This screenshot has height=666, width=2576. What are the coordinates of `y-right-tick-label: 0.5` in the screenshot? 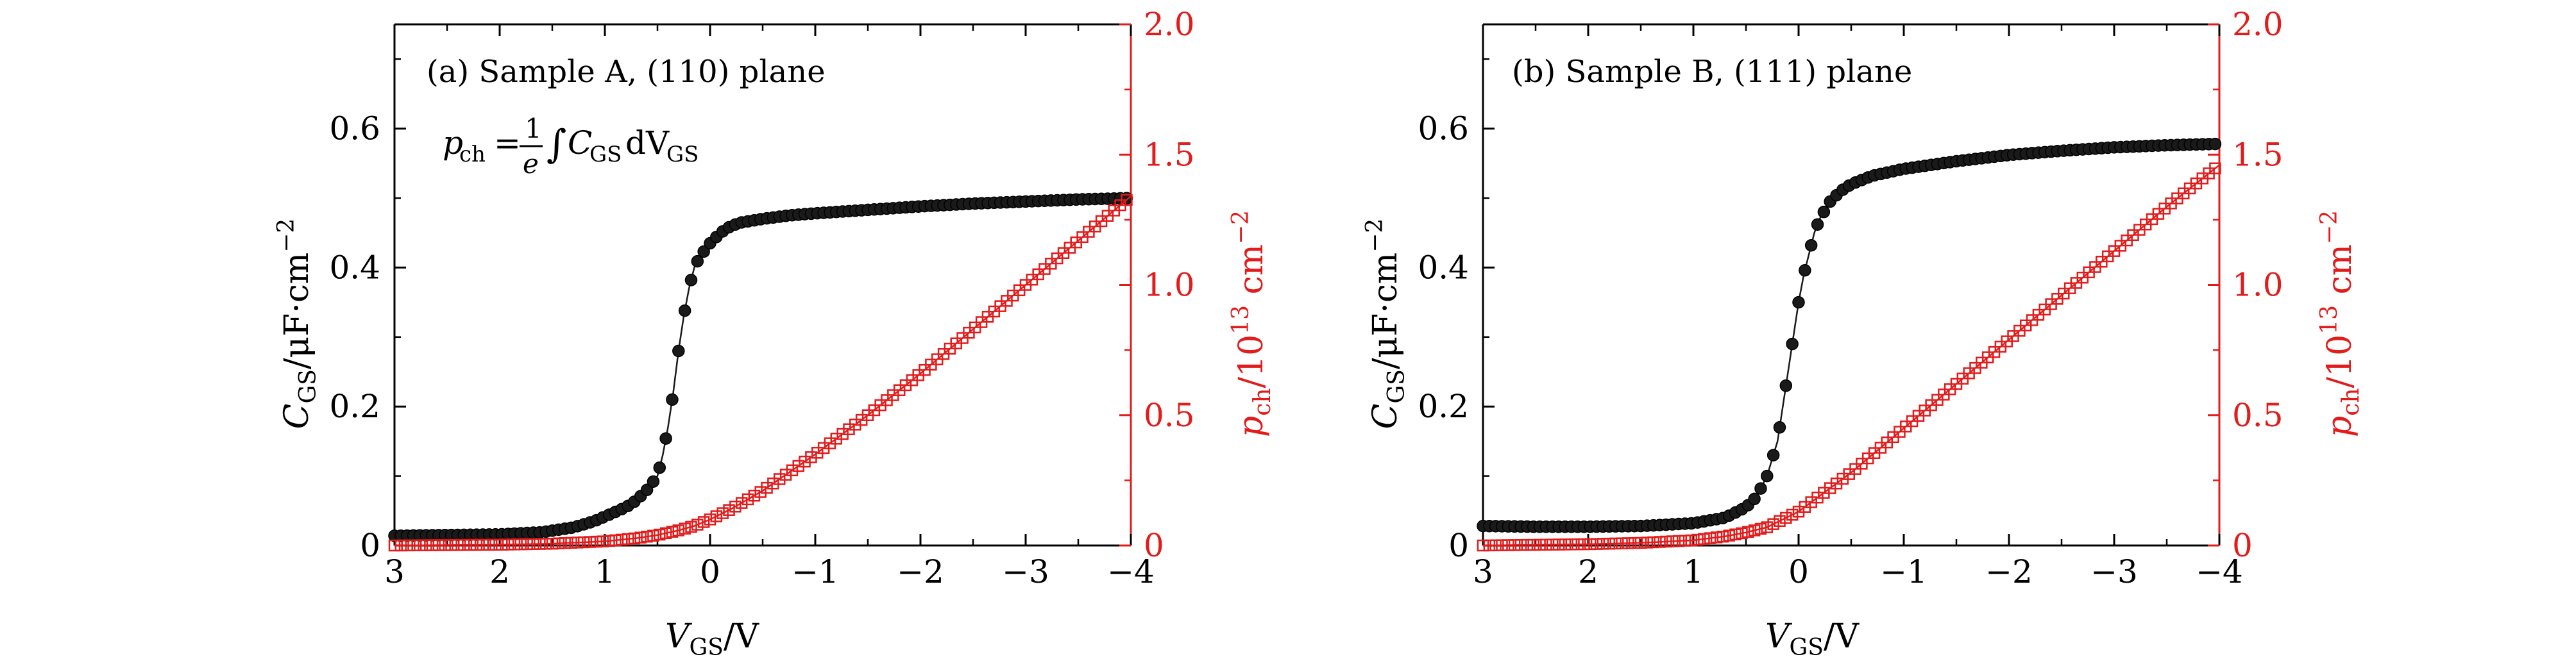 It's located at (1169, 415).